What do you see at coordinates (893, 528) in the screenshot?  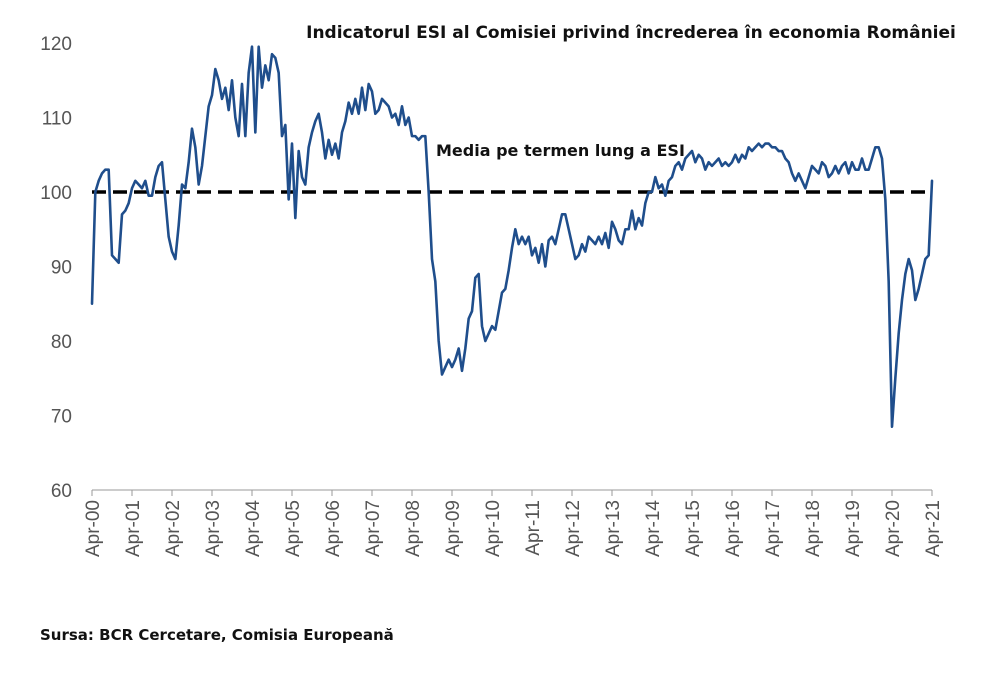 I see `x-tick-label: Apr-20` at bounding box center [893, 528].